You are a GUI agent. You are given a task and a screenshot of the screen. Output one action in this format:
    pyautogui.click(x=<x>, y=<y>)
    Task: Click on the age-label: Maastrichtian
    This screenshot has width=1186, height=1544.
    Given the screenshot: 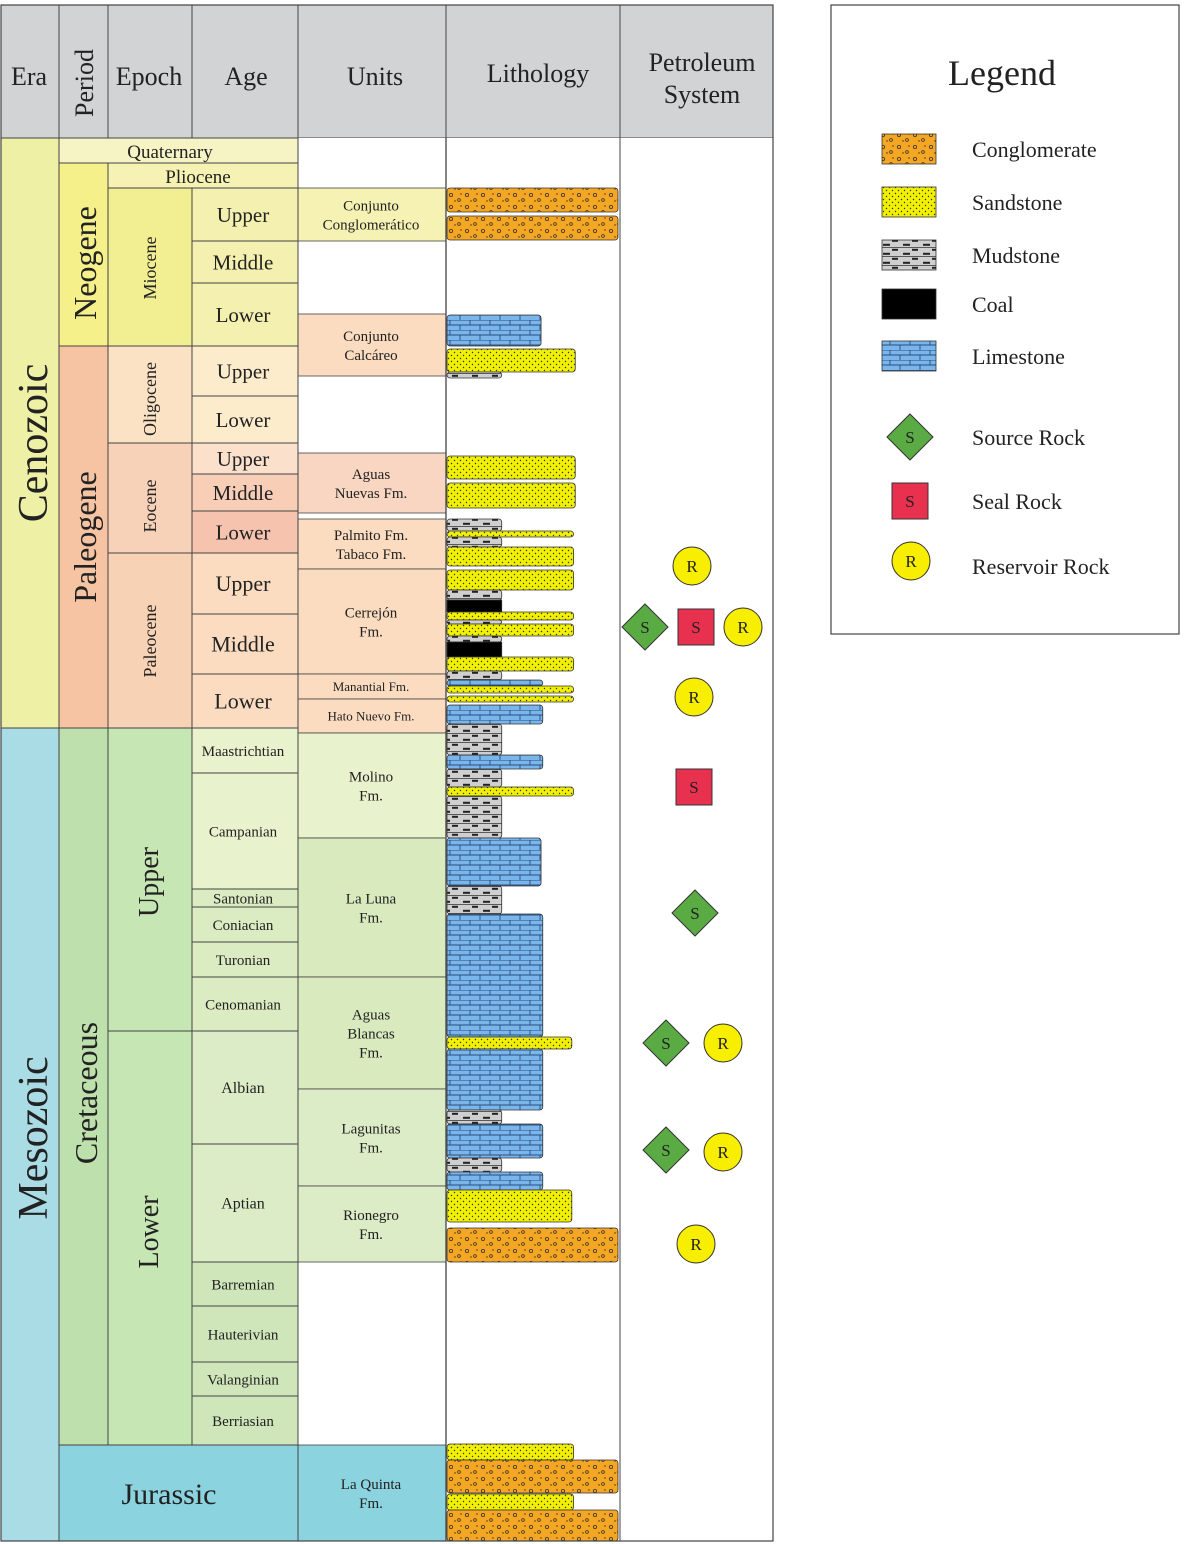 What is the action you would take?
    pyautogui.click(x=243, y=752)
    